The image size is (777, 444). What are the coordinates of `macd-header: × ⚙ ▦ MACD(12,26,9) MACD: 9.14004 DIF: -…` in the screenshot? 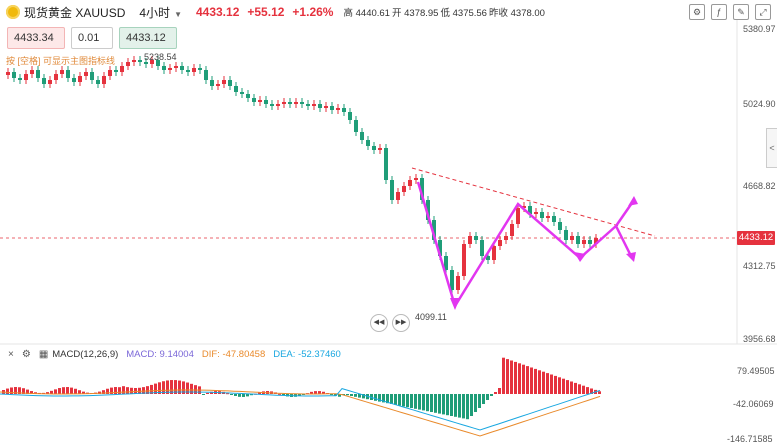 It's located at (388, 354).